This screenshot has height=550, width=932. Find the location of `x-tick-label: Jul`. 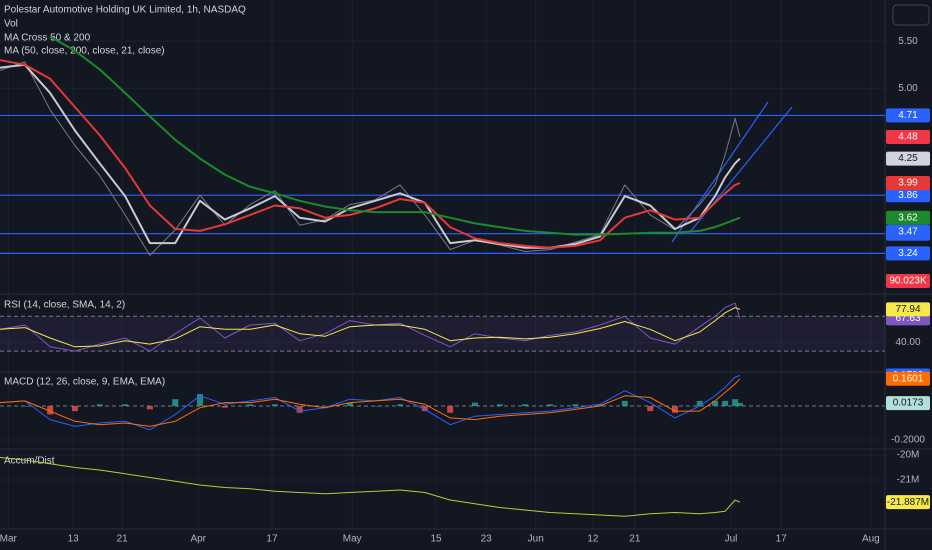

x-tick-label: Jul is located at coordinates (731, 539).